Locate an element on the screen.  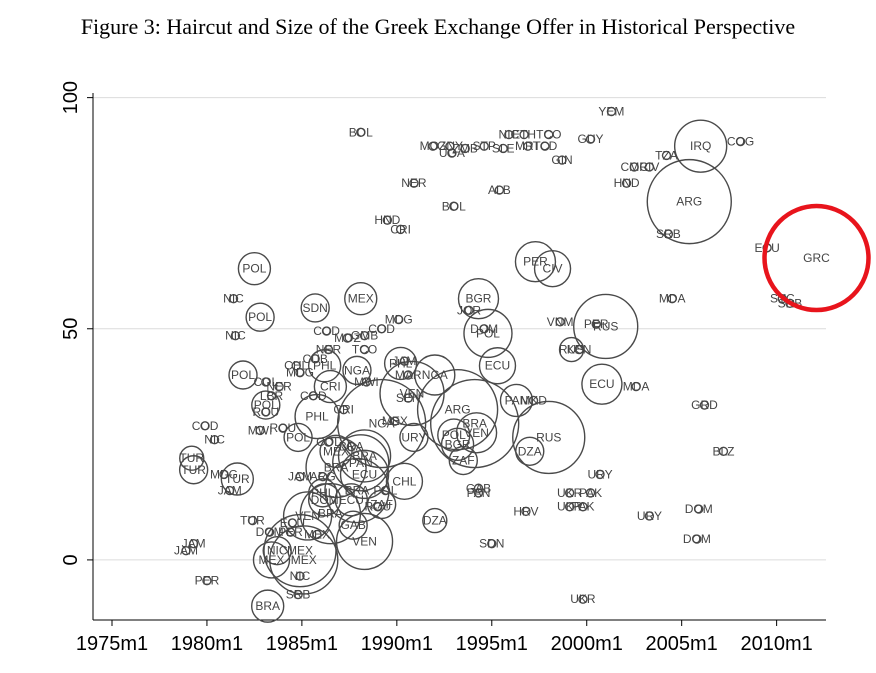
data-point-label: GUY is located at coordinates (591, 139).